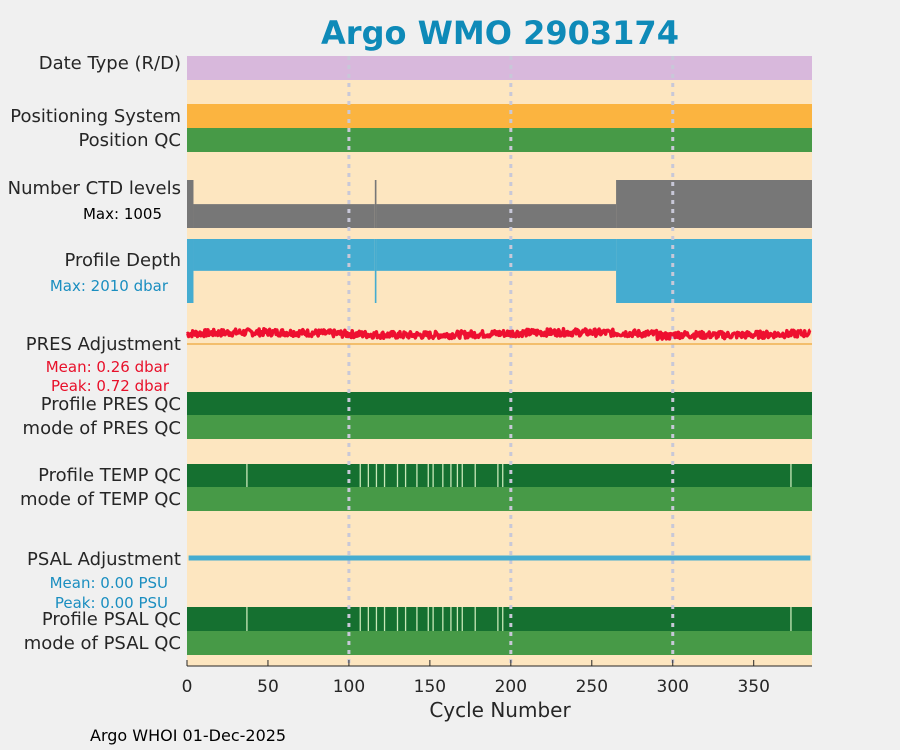  What do you see at coordinates (499, 68) in the screenshot?
I see `date-type-bar` at bounding box center [499, 68].